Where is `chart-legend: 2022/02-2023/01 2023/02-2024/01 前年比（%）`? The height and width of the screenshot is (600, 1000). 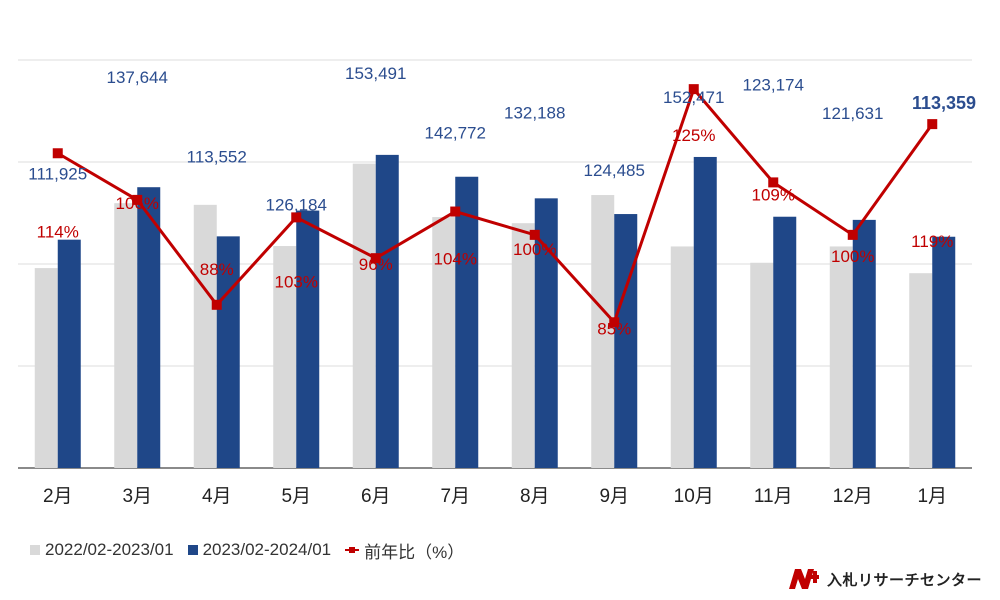 chart-legend: 2022/02-2023/01 2023/02-2024/01 前年比（%） is located at coordinates (254, 550).